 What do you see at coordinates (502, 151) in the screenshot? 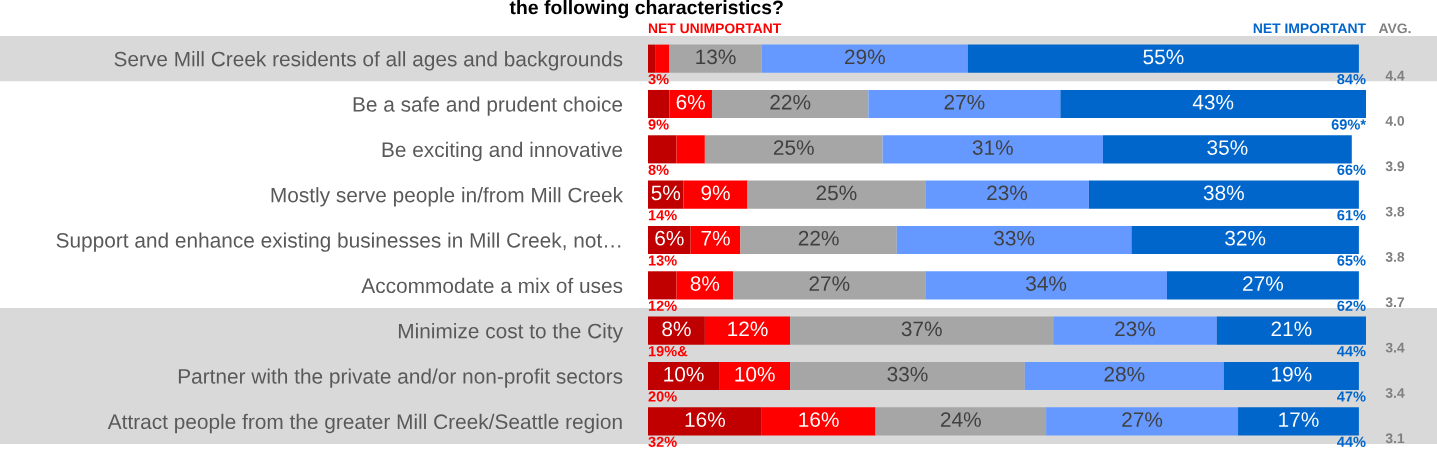
I see `y-tick-label: Be exciting and innovative` at bounding box center [502, 151].